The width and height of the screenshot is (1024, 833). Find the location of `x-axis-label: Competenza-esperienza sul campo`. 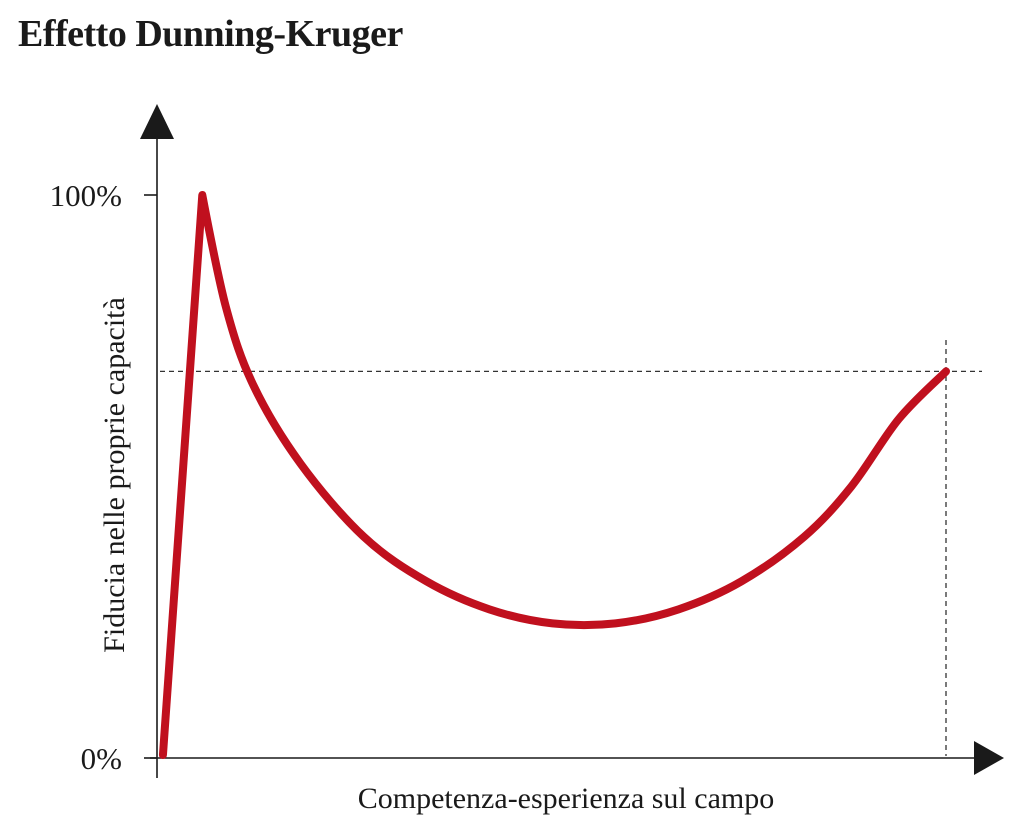

x-axis-label: Competenza-esperienza sul campo is located at coordinates (566, 798).